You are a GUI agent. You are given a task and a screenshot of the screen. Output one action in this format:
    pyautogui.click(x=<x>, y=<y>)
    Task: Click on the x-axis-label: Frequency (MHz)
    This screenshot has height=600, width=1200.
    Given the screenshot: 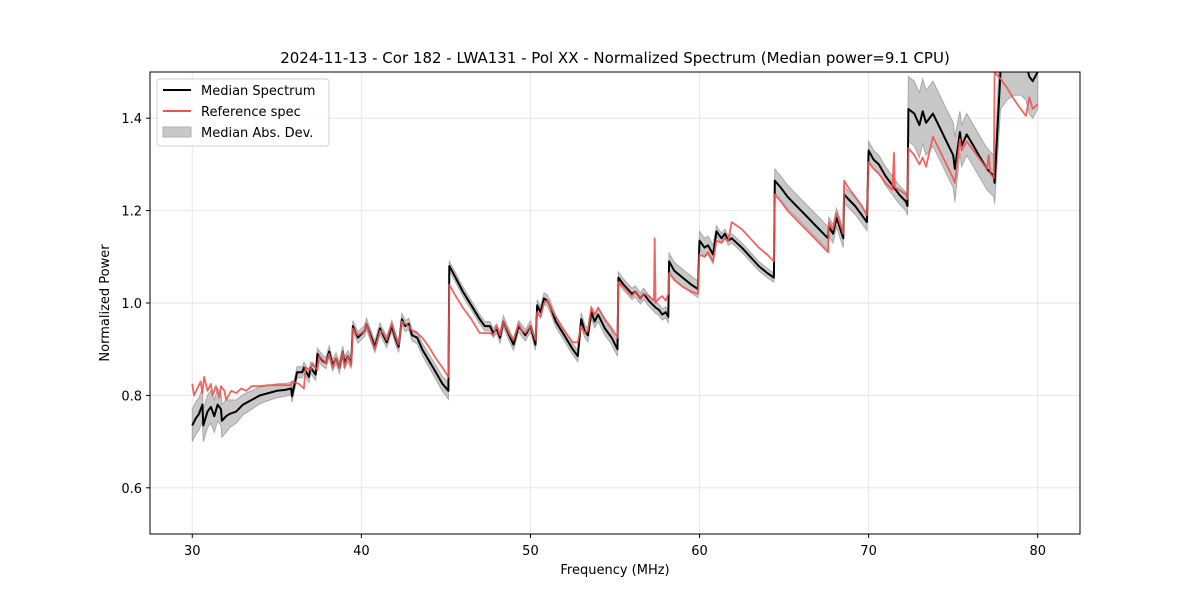 What is the action you would take?
    pyautogui.click(x=614, y=570)
    